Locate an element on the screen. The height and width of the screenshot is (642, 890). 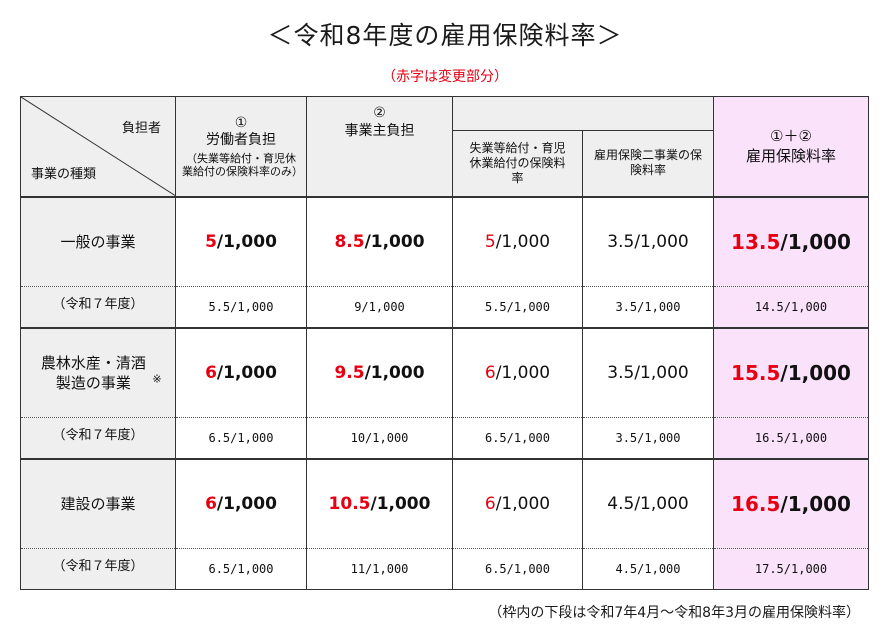
employer-header: ② 事業主負担 is located at coordinates (379, 146).